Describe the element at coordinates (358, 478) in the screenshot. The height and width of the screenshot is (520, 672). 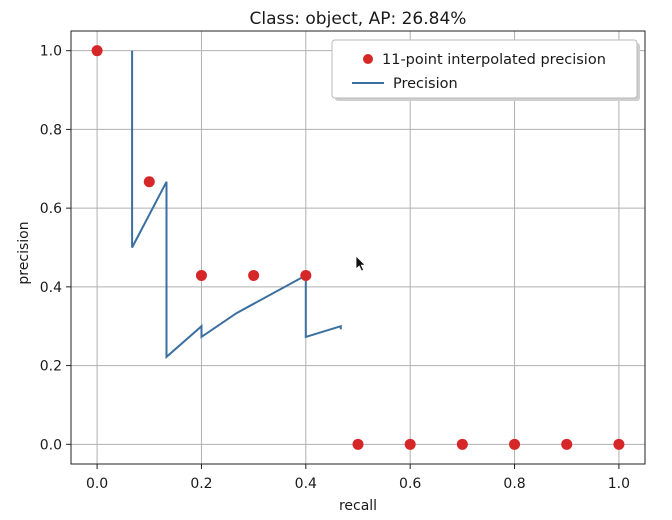
I see `x-axis-ticks: 0.0 0.2 0.4 0.6 0.8 1.0` at that location.